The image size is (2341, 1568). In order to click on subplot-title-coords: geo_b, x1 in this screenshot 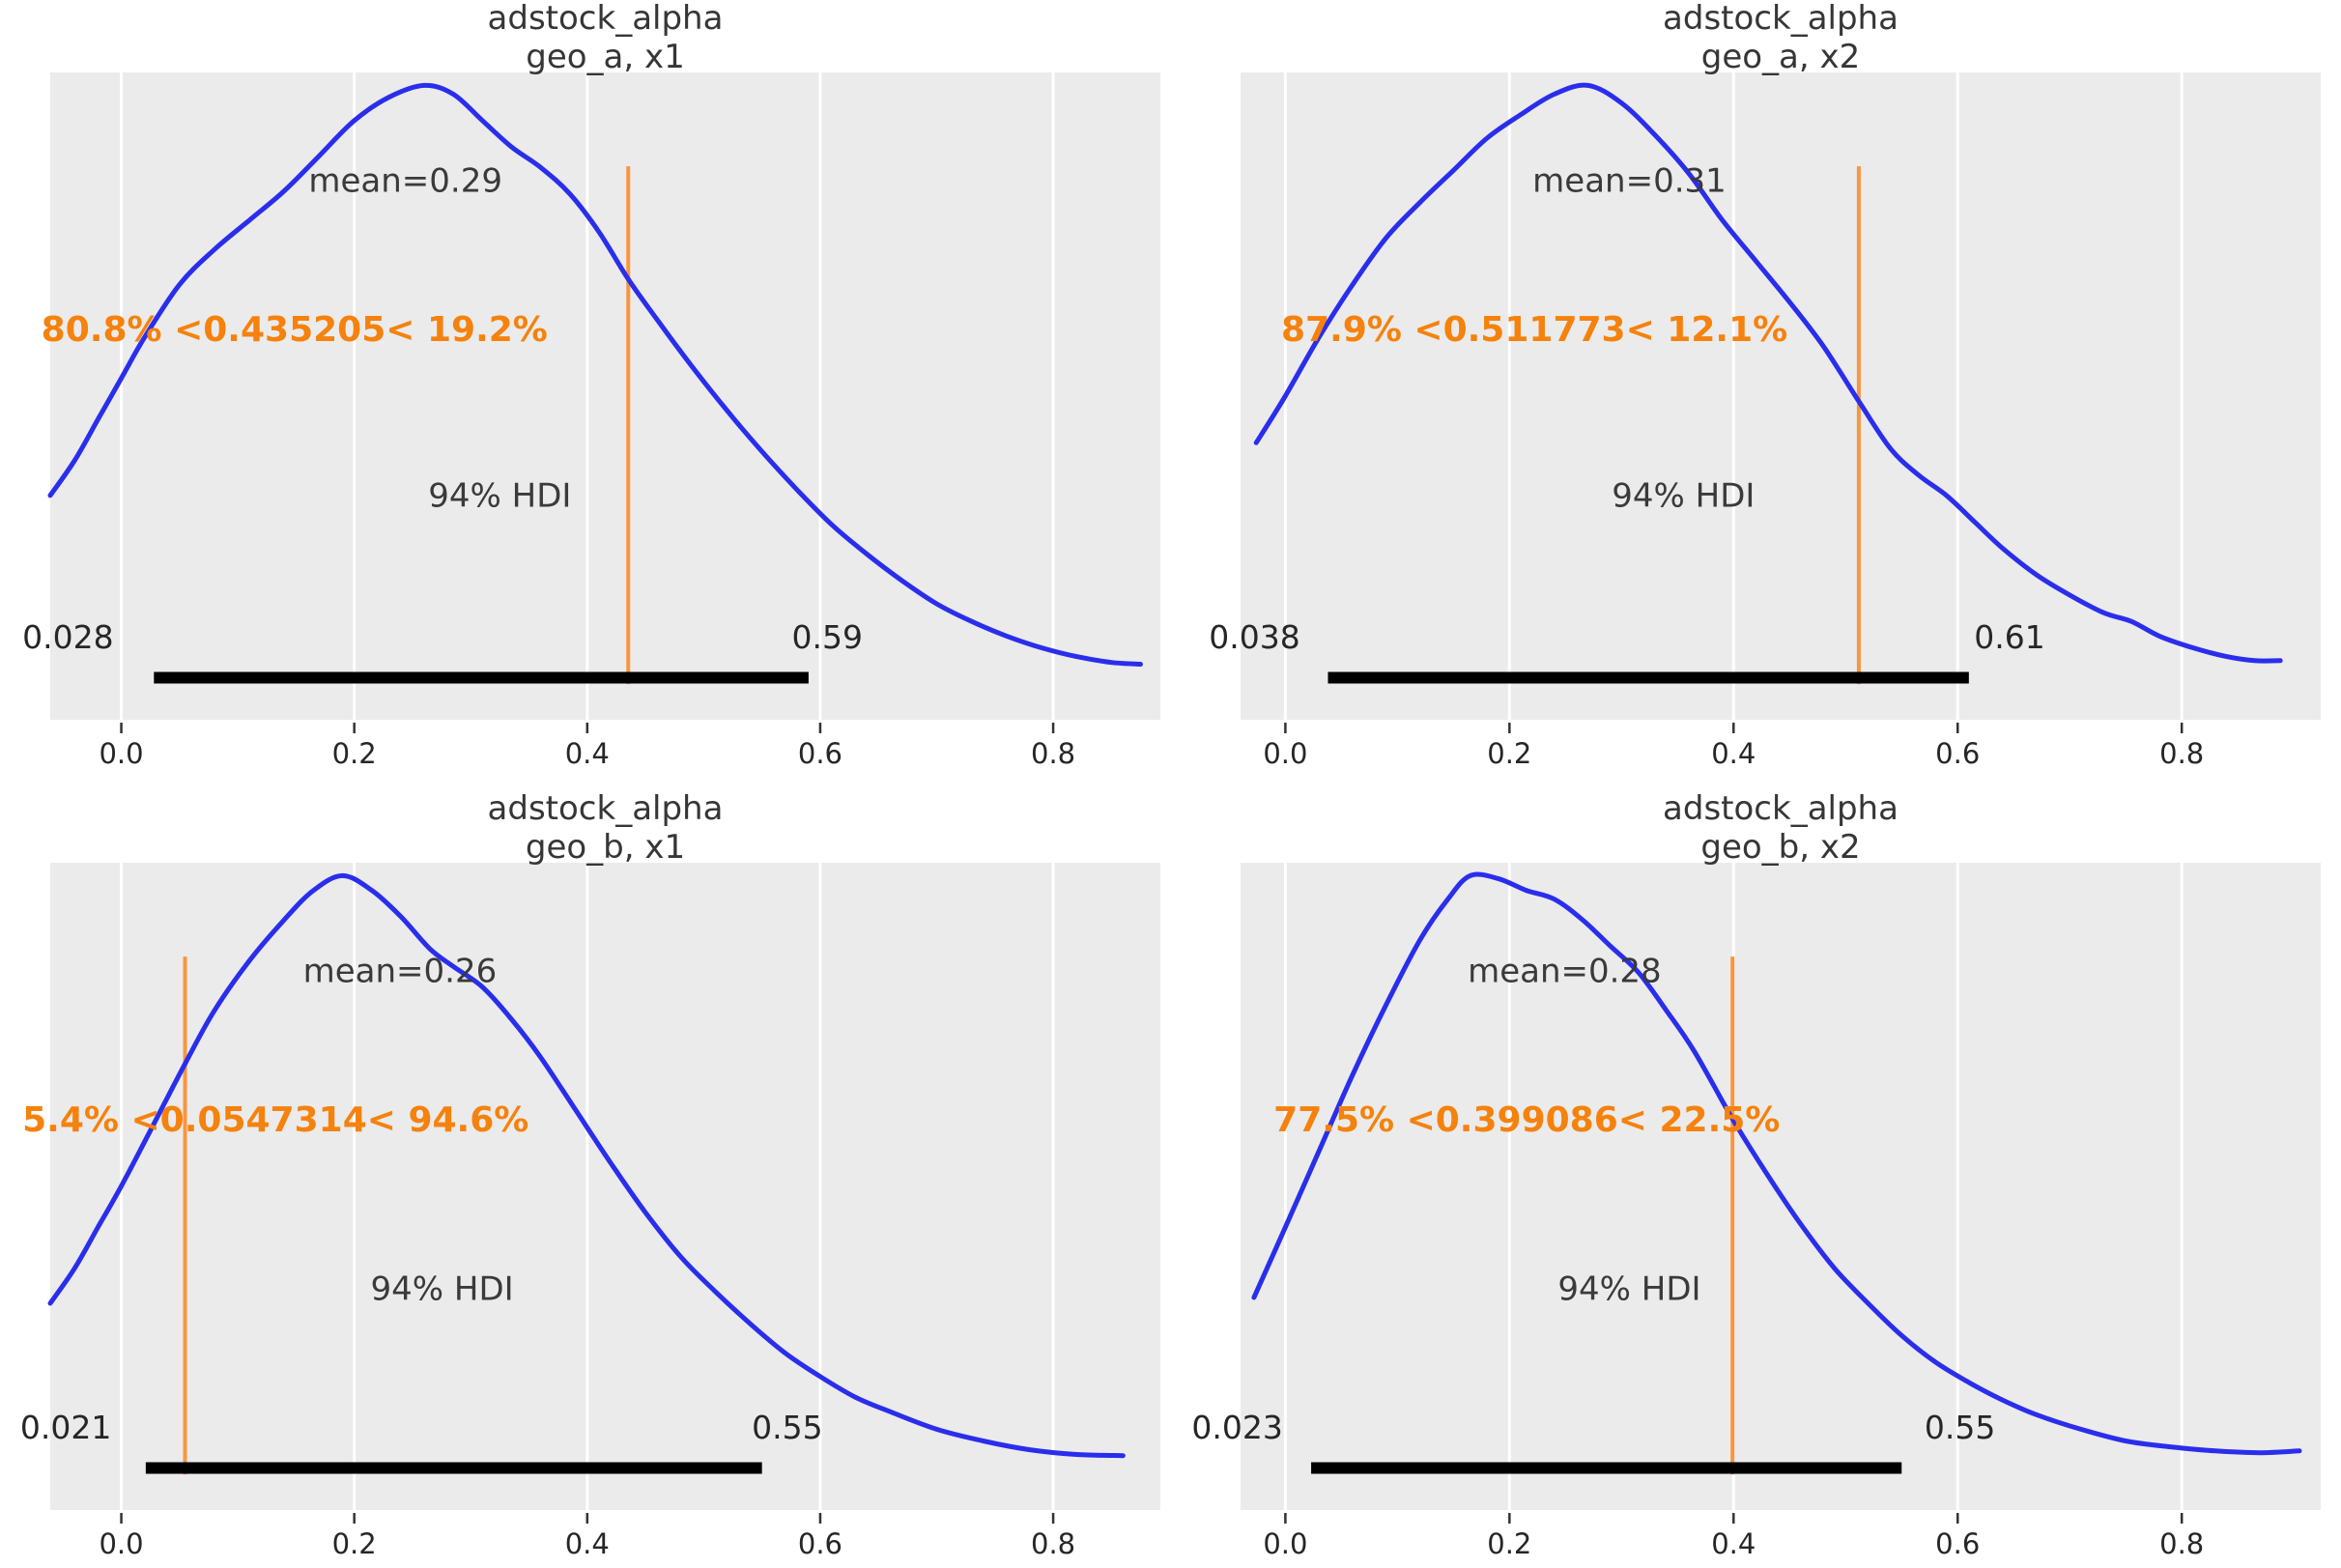, I will do `click(605, 847)`.